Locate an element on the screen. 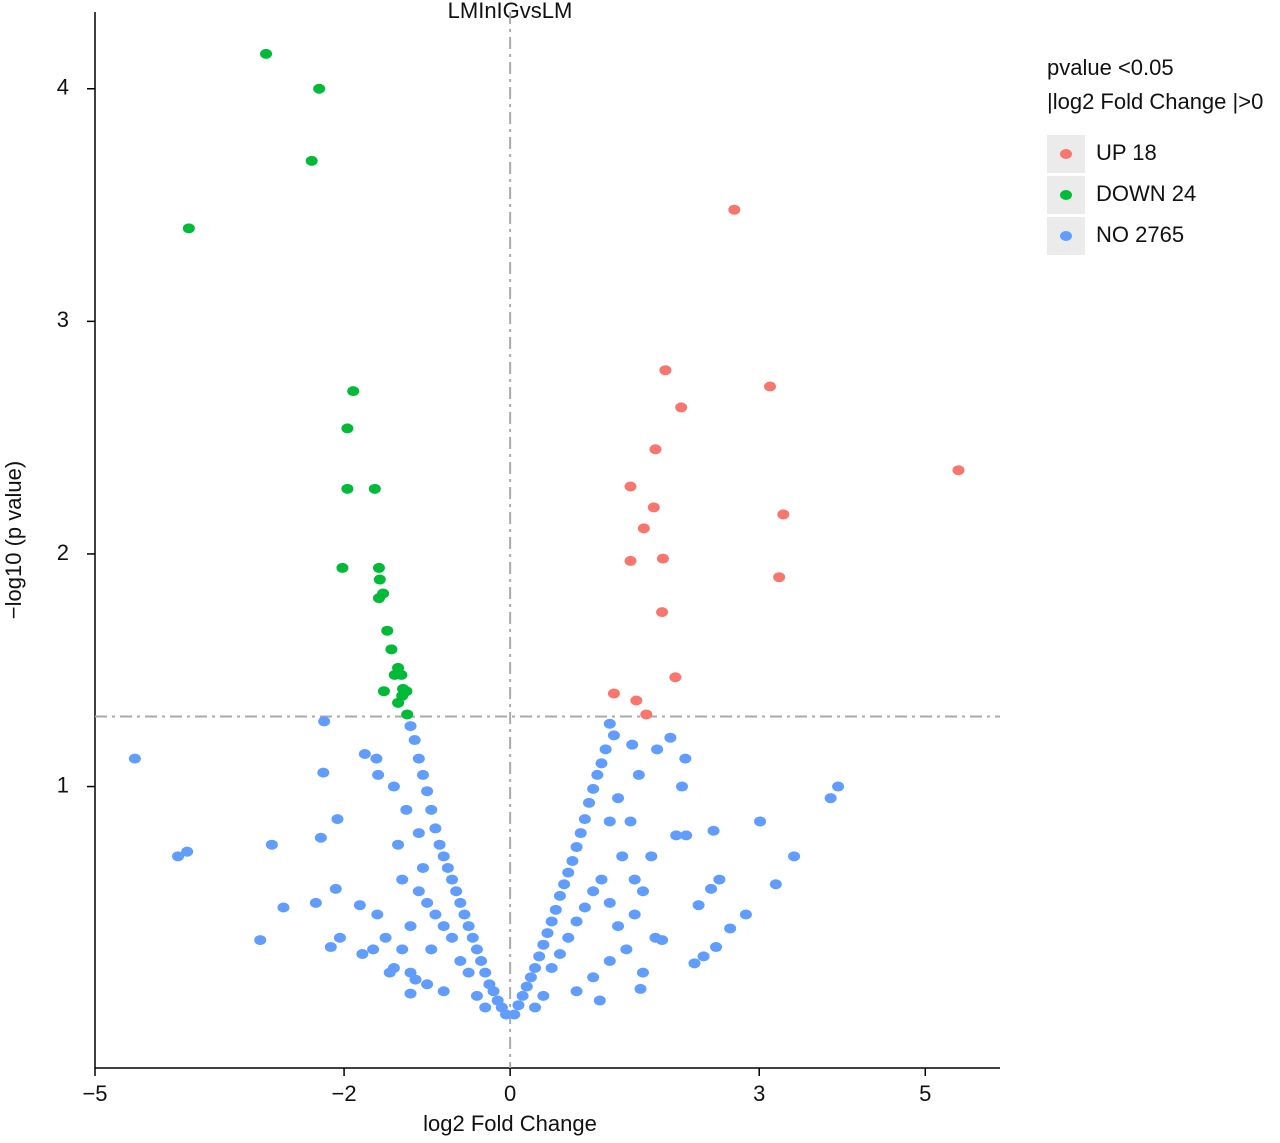 The image size is (1280, 1143). y-tick-label: 4 is located at coordinates (63, 87).